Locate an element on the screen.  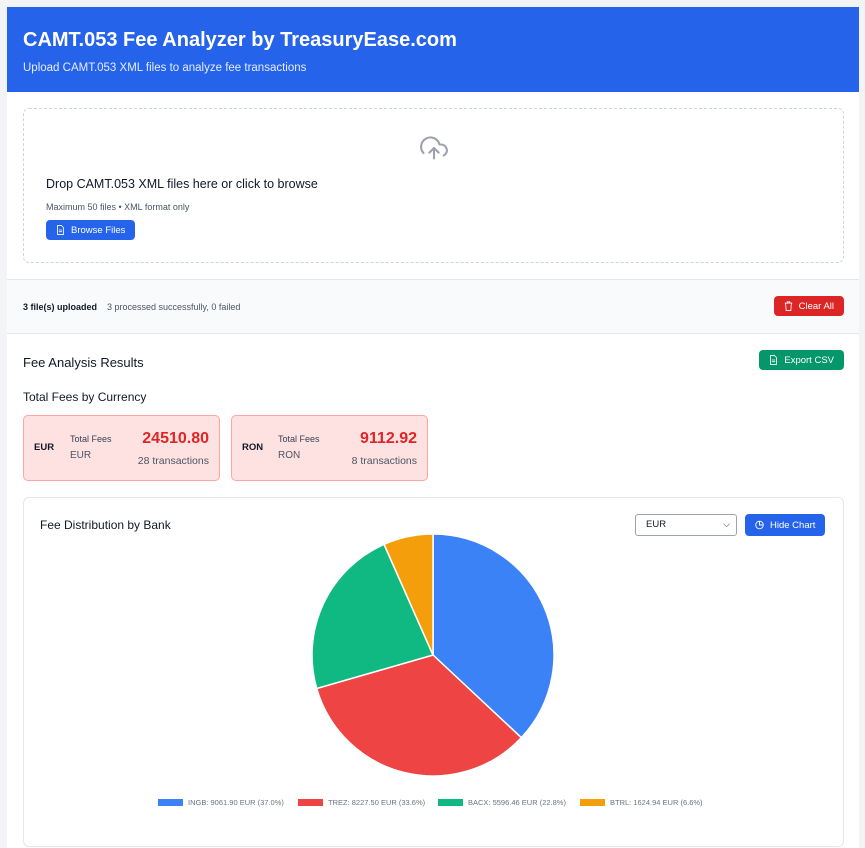
legend-swatch-btrl is located at coordinates (592, 802).